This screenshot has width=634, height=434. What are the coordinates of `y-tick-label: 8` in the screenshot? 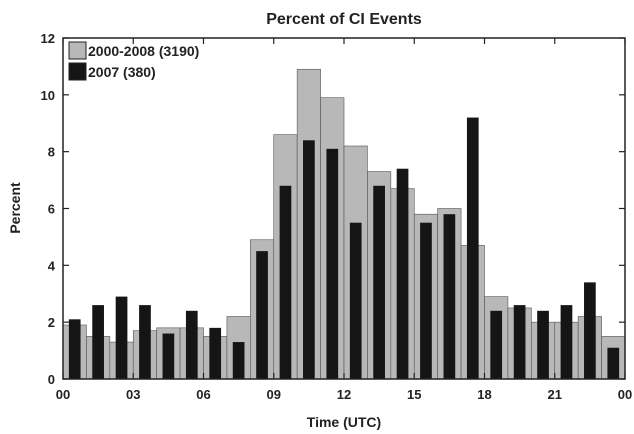 It's located at (51, 152).